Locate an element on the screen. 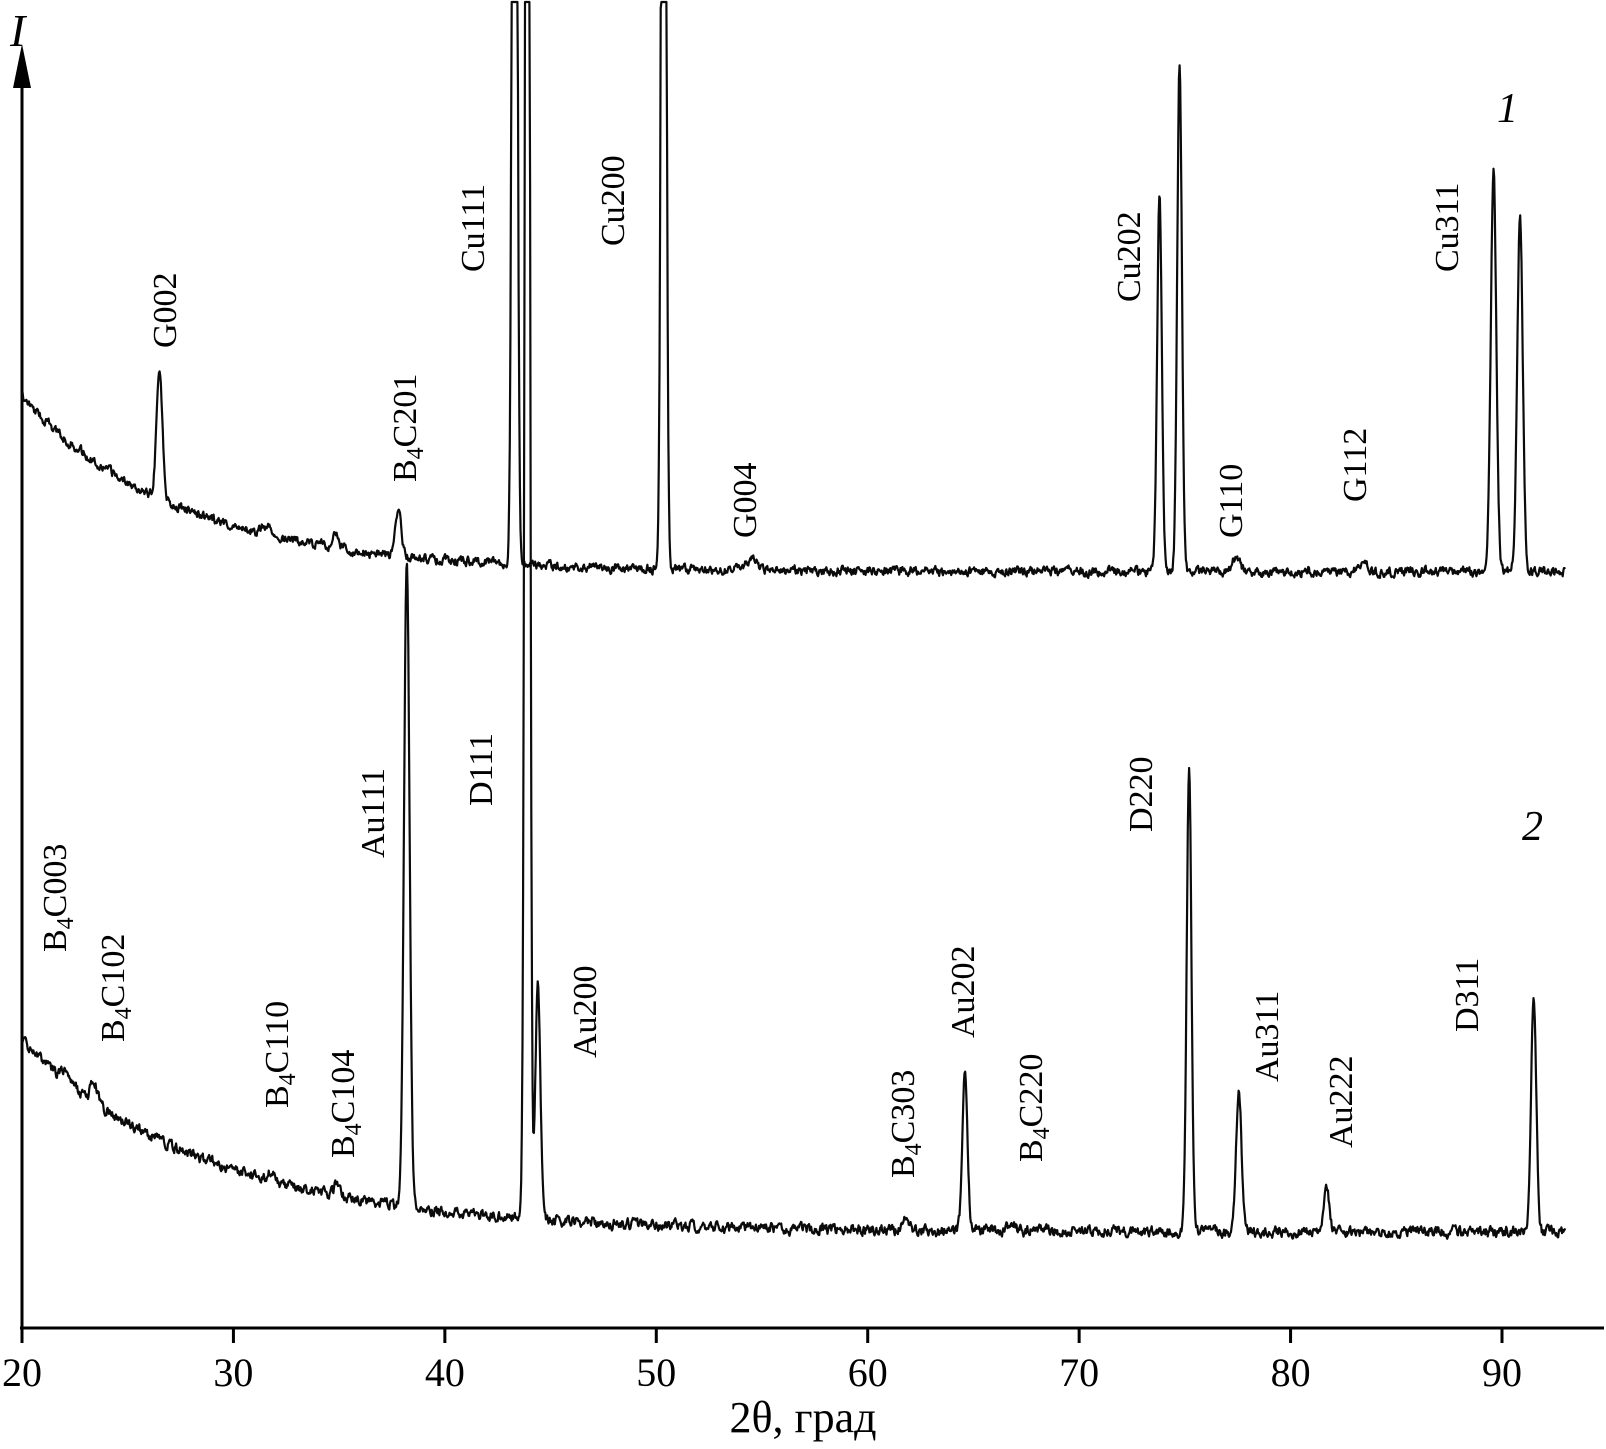 Image resolution: width=1606 pixels, height=1449 pixels. peak-label-Au200: Au200 is located at coordinates (585, 1011).